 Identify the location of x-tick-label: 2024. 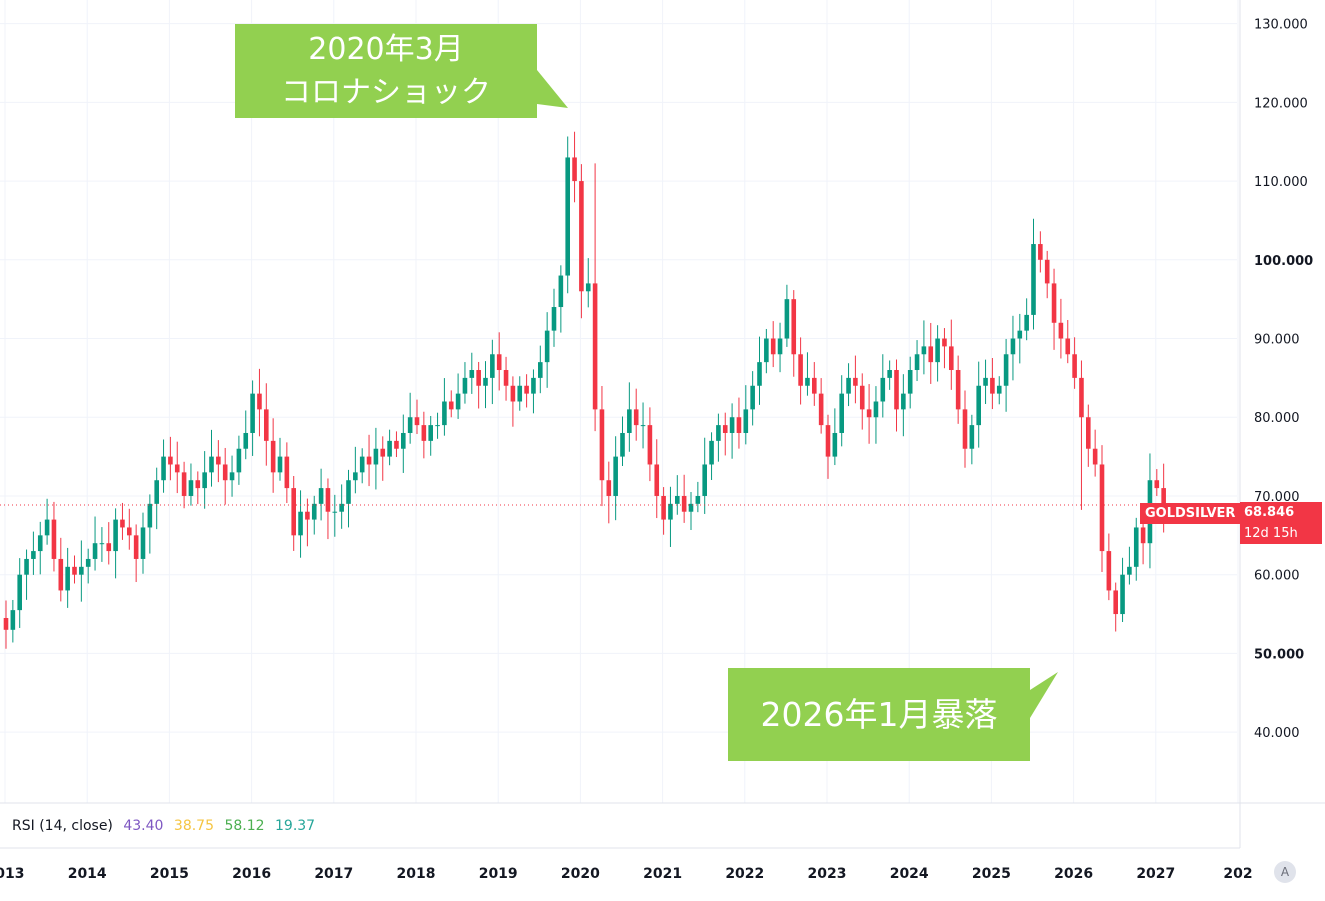
(909, 874).